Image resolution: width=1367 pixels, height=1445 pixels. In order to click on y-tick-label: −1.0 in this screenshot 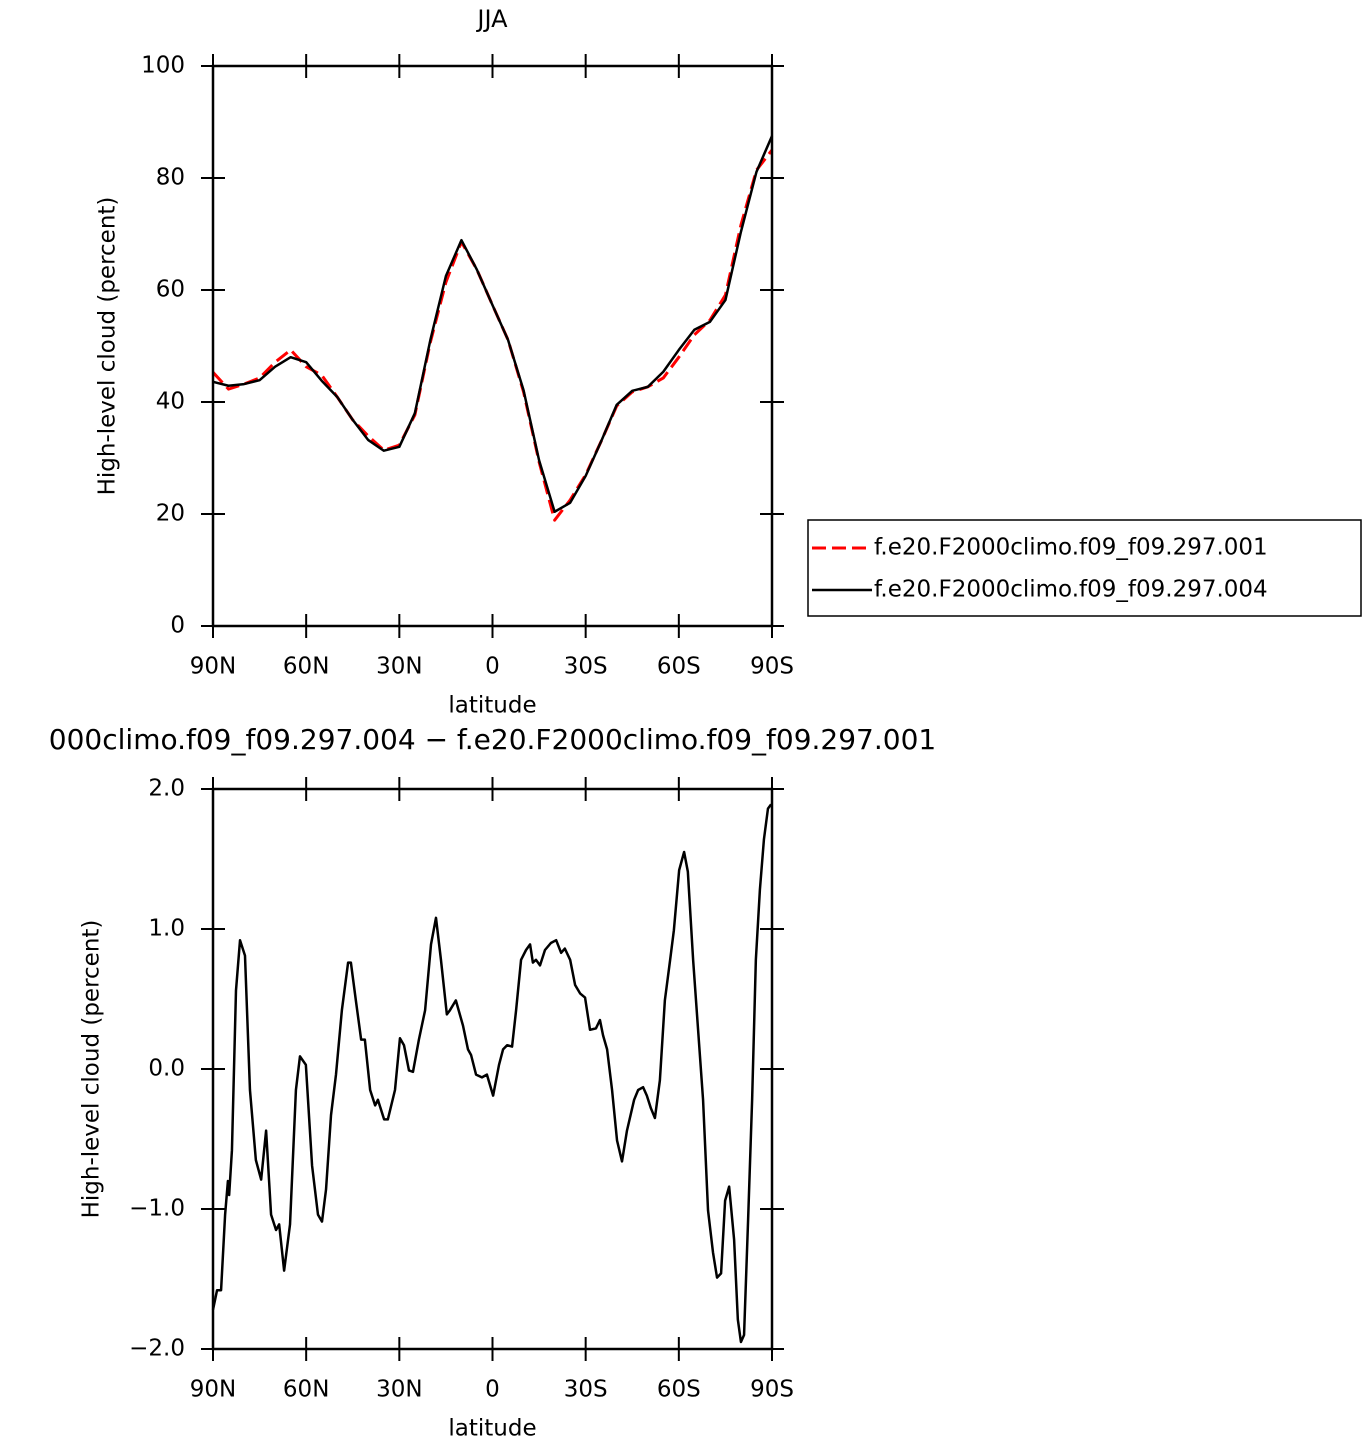, I will do `click(157, 1209)`.